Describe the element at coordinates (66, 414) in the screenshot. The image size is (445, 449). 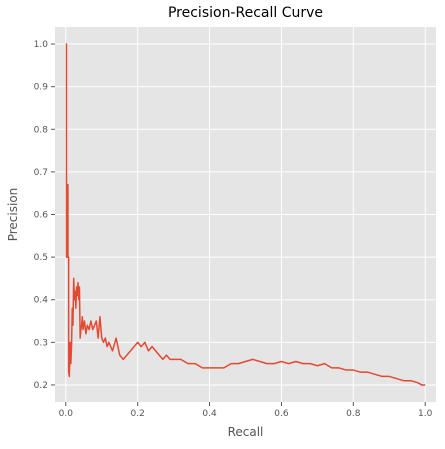
I see `x-tick-label: 0.0` at that location.